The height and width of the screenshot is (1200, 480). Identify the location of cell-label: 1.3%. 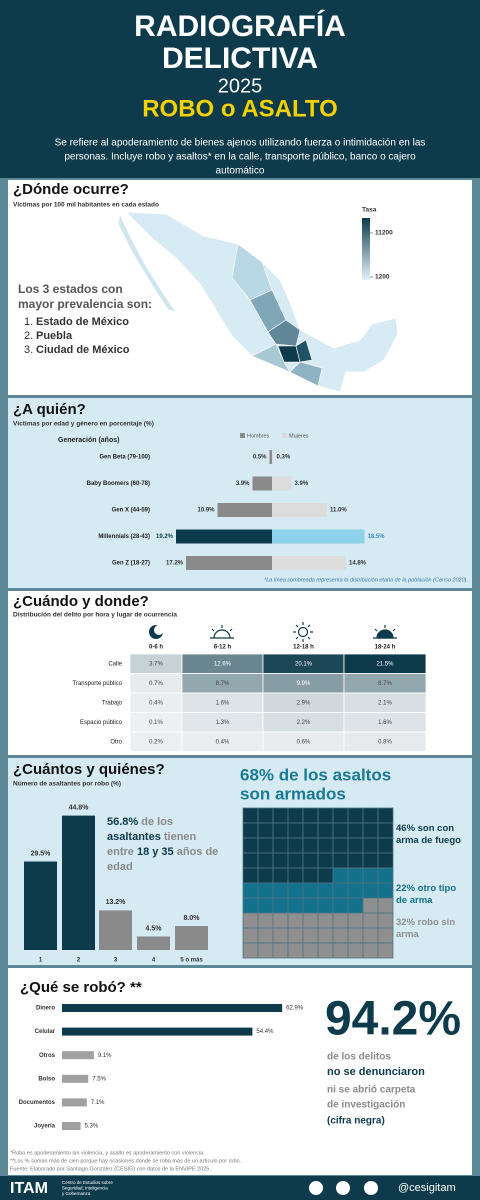
(223, 723).